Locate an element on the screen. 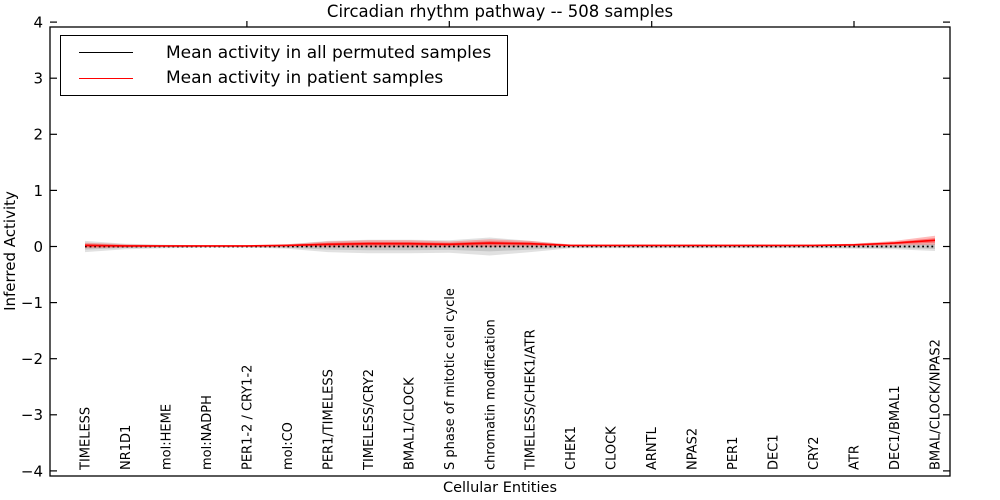  patient-line-sample is located at coordinates (106, 78).